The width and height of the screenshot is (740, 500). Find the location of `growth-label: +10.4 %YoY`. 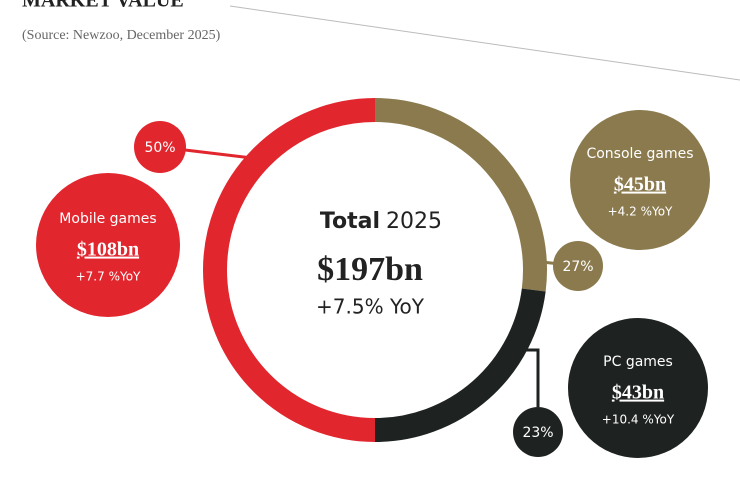

growth-label: +10.4 %YoY is located at coordinates (638, 420).